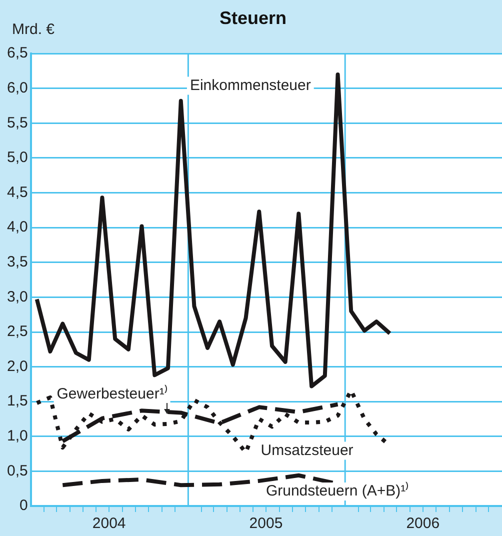 The height and width of the screenshot is (536, 502). I want to click on y-tick-label: 1,5, so click(17, 401).